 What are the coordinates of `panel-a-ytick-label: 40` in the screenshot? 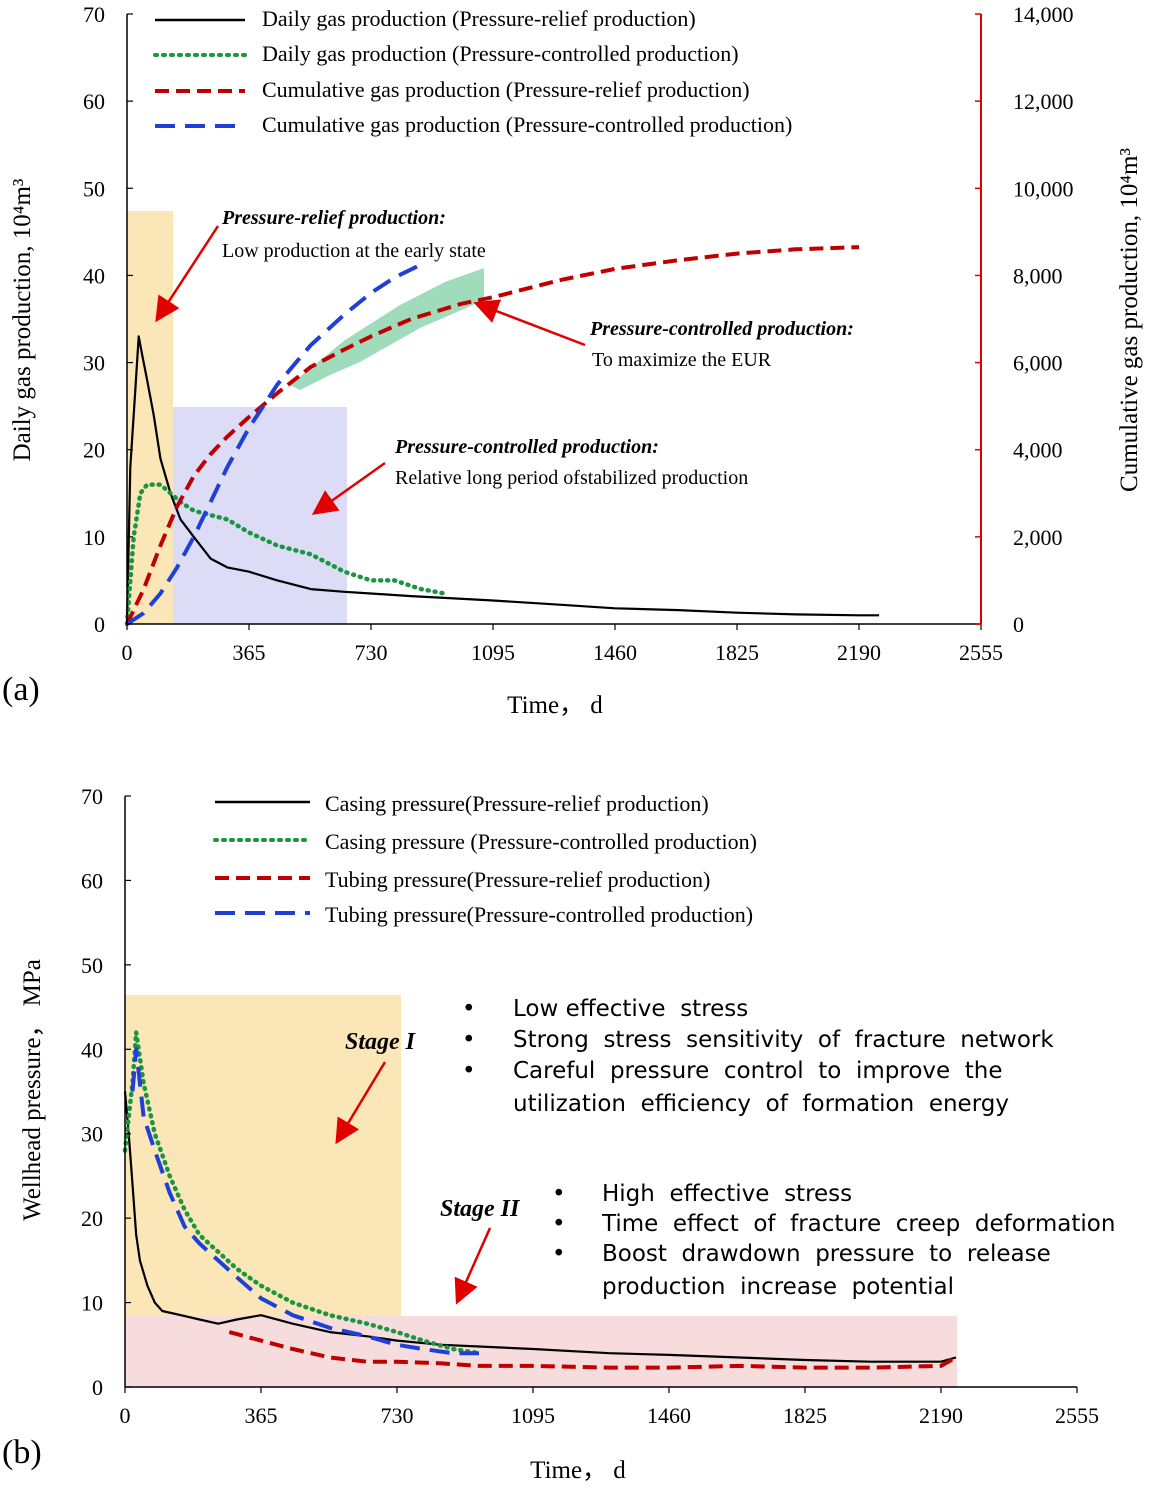 It's located at (94, 275).